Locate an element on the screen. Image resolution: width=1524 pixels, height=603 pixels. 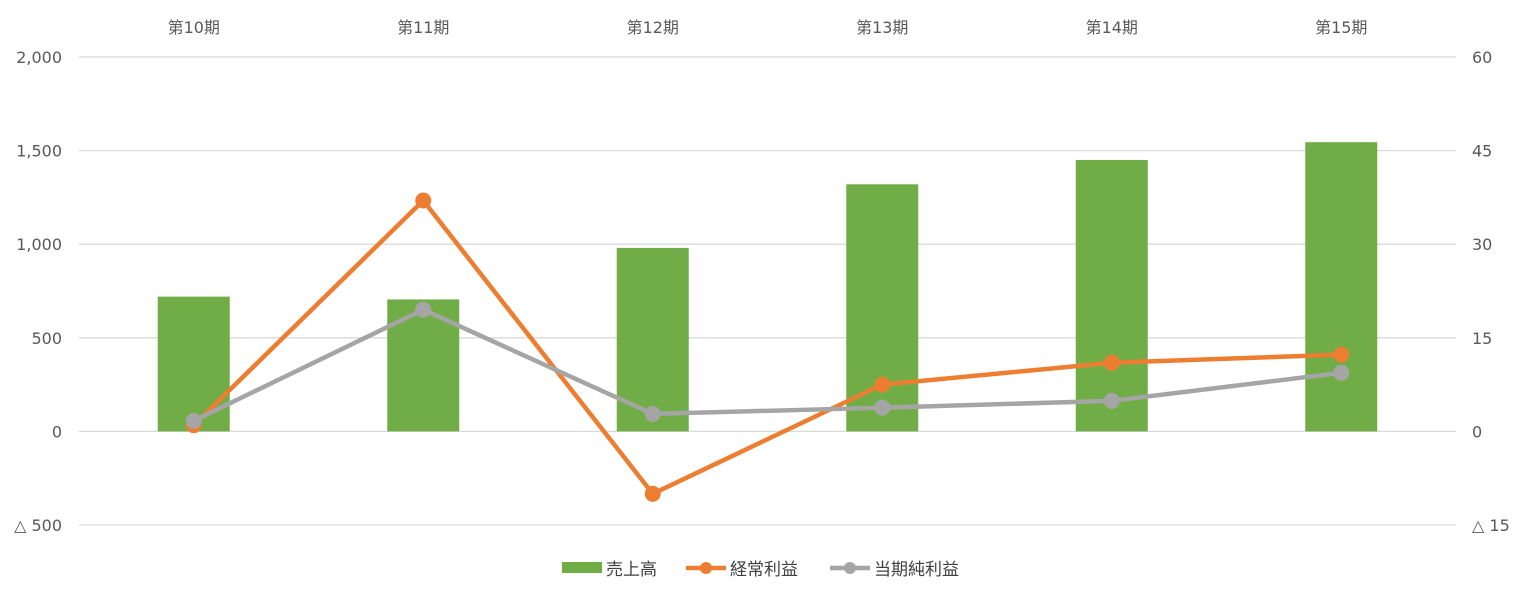
category-label: 第15期 is located at coordinates (1341, 27).